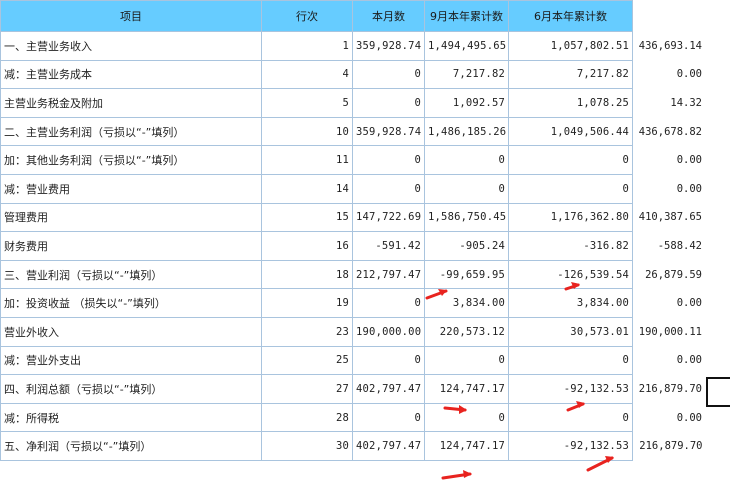  What do you see at coordinates (307, 303) in the screenshot?
I see `cell-line: 19` at bounding box center [307, 303].